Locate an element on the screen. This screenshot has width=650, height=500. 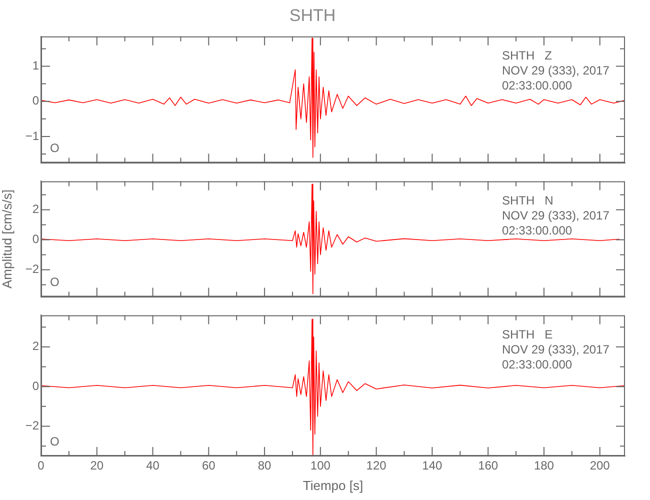
y-tick-label: −1 is located at coordinates (32, 135).